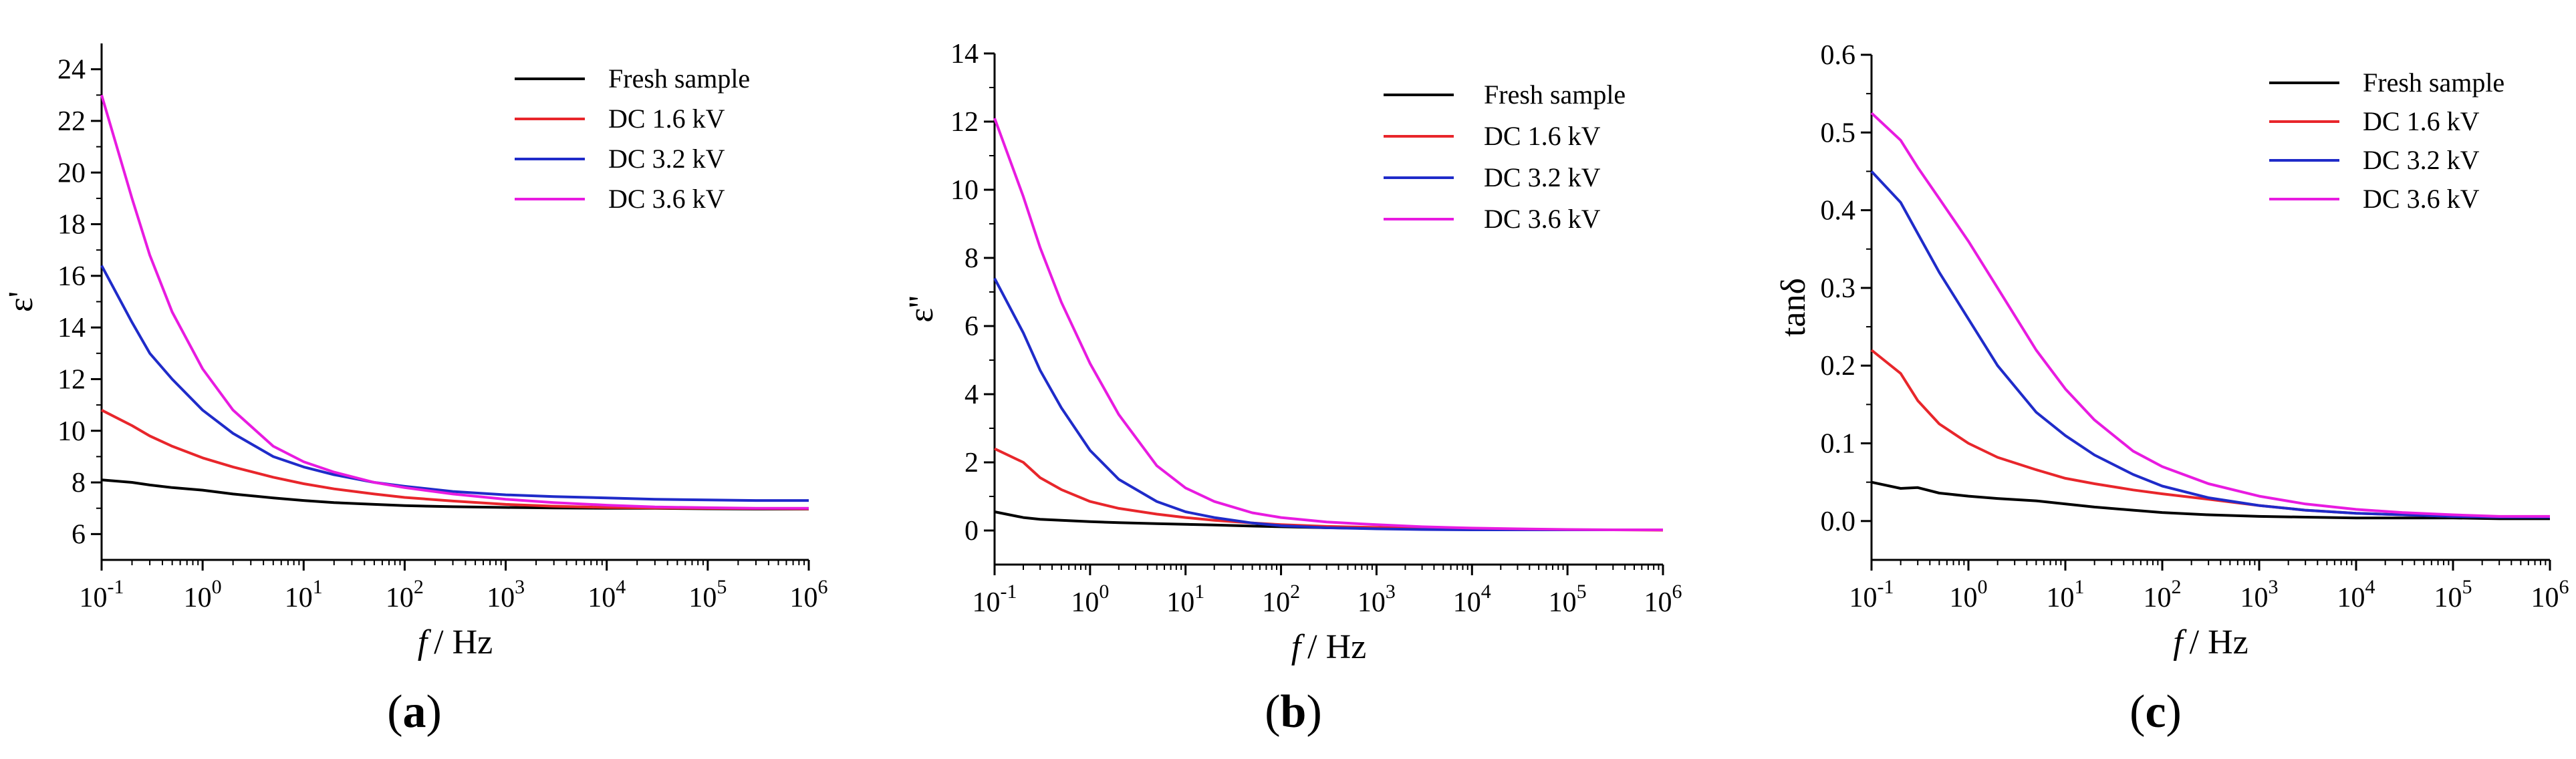  What do you see at coordinates (1582, 592) in the screenshot?
I see `x-tick-exponent: 5` at bounding box center [1582, 592].